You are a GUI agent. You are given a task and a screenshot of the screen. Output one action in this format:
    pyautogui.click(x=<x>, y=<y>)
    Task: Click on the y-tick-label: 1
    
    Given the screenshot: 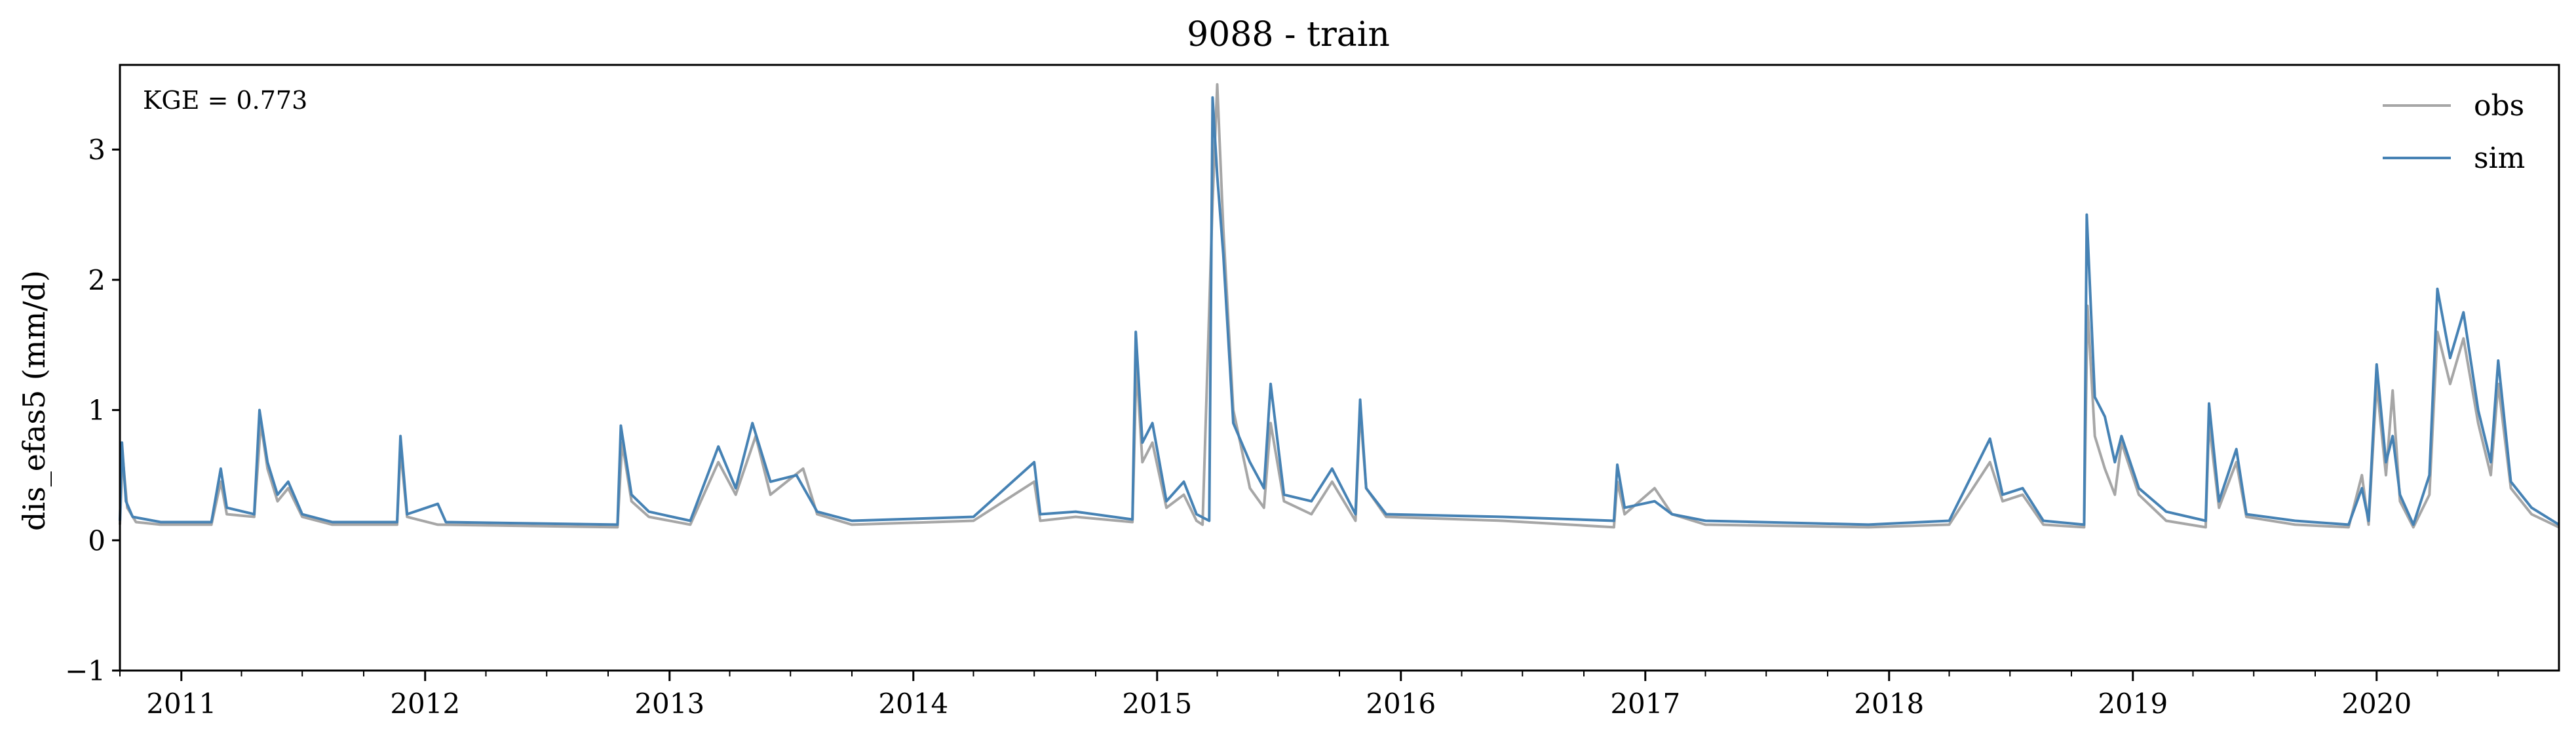 What is the action you would take?
    pyautogui.click(x=97, y=411)
    